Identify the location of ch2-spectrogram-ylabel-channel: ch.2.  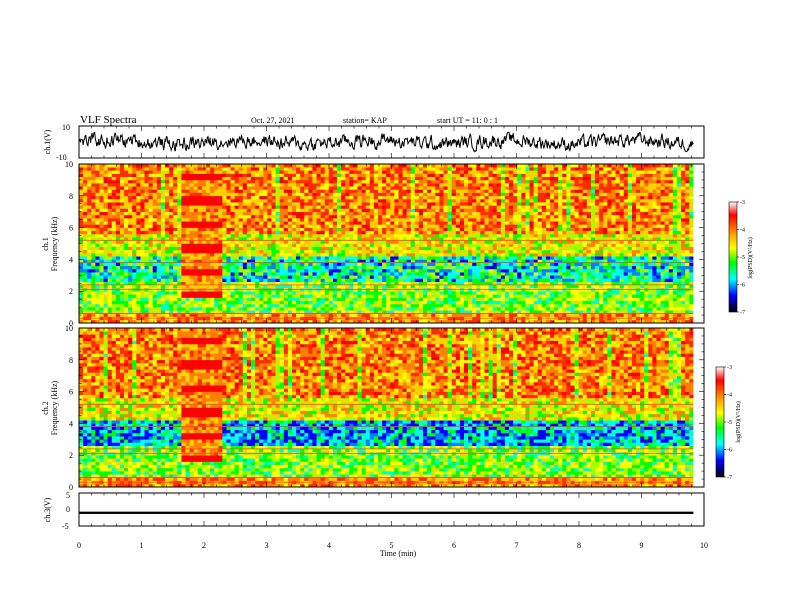
(45, 408).